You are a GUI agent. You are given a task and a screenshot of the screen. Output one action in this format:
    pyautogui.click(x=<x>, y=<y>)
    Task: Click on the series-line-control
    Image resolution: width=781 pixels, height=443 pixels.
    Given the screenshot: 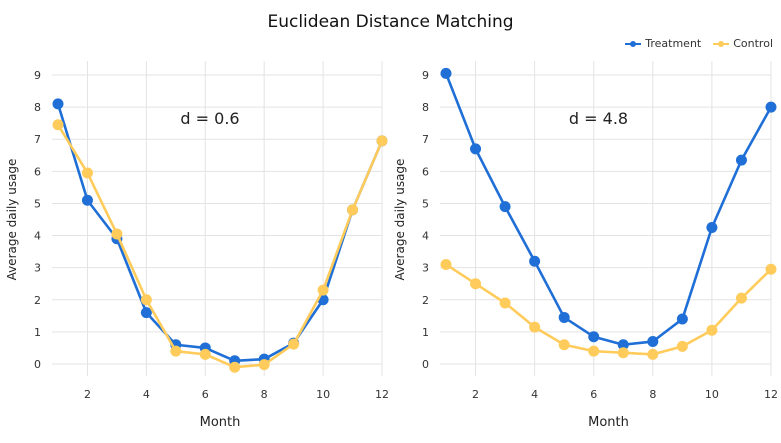 What is the action you would take?
    pyautogui.click(x=608, y=309)
    